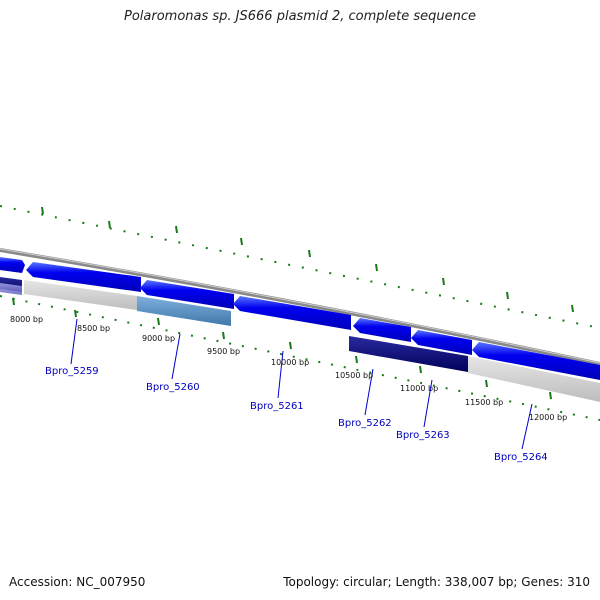 This screenshot has width=600, height=600. Describe the element at coordinates (578, 582) in the screenshot. I see `genes-value: 310` at that location.